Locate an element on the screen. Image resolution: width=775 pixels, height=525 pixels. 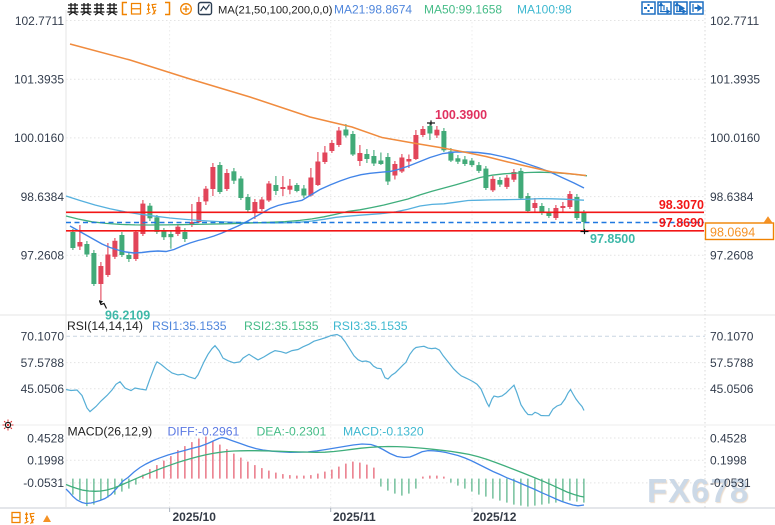
svg-text: MACD:-0.1320 is located at coordinates (383, 431).